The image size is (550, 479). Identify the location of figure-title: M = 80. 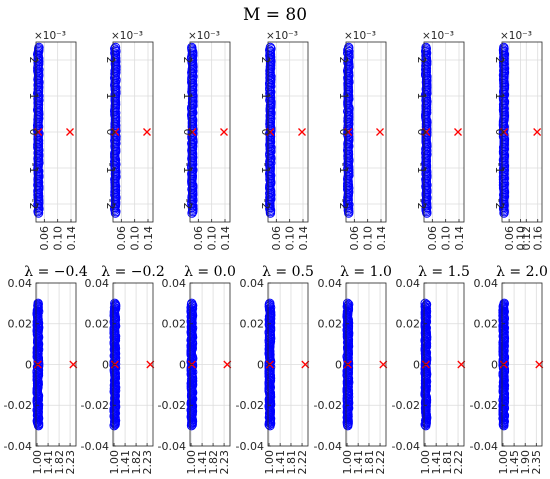
(275, 15).